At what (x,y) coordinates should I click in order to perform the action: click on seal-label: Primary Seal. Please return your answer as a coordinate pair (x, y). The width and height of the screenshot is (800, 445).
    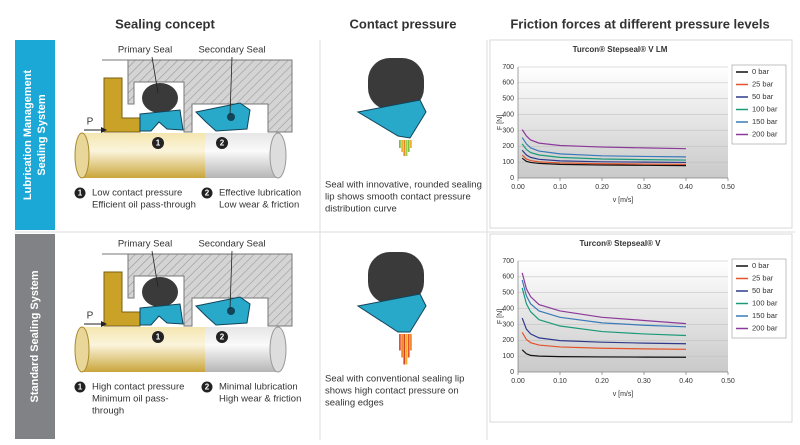
    Looking at the image, I should click on (145, 244).